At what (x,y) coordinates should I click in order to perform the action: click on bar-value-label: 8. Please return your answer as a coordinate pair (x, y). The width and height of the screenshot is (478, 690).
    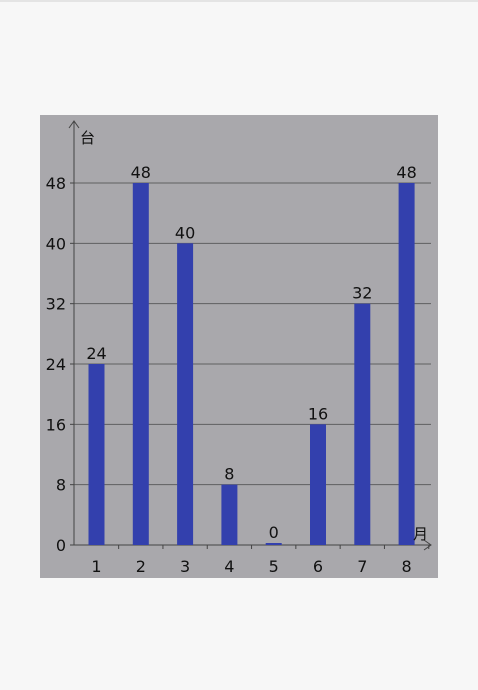
    Looking at the image, I should click on (229, 474).